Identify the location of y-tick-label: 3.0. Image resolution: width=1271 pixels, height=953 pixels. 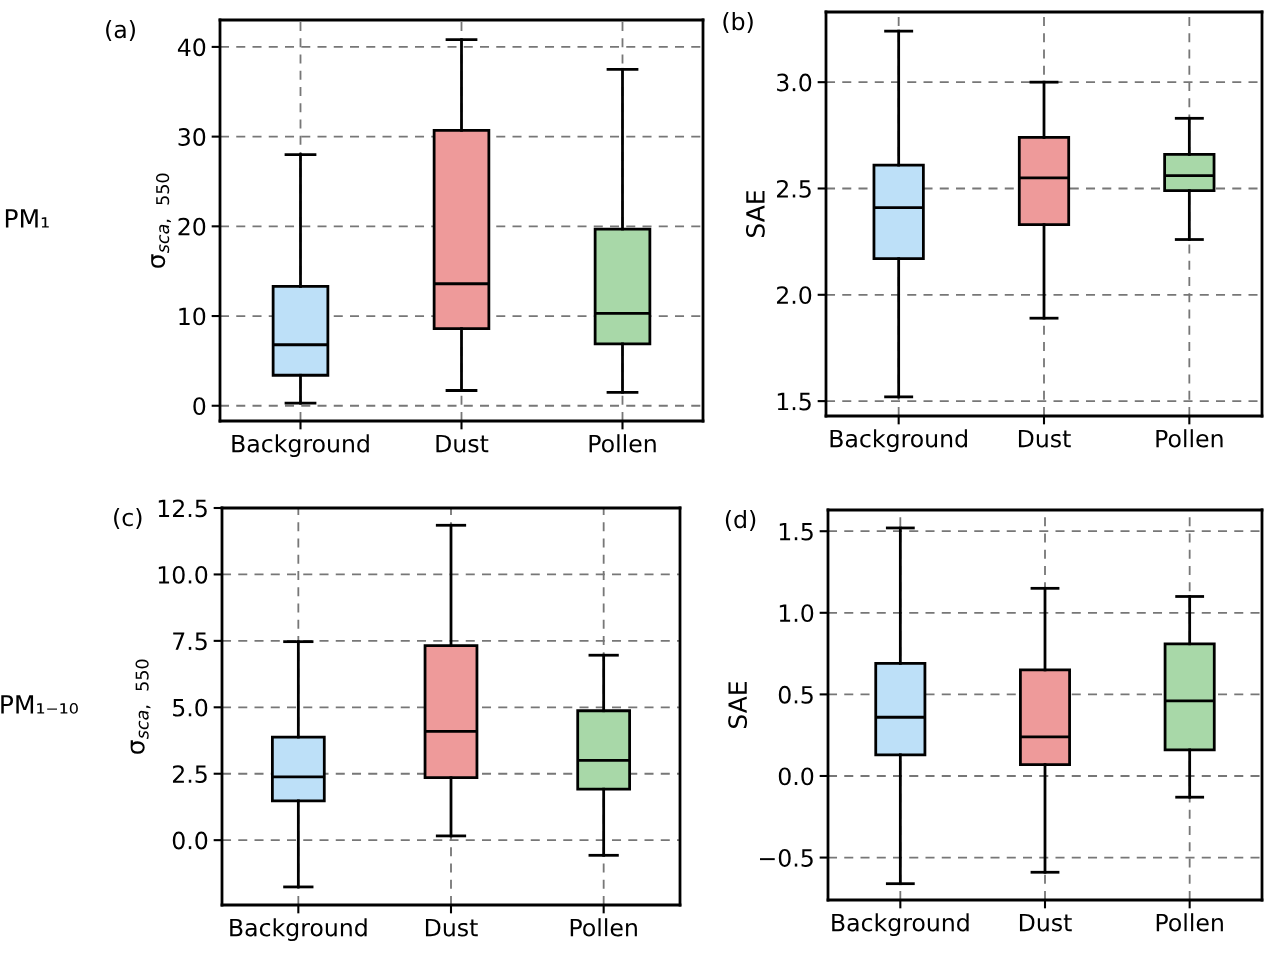
(794, 82).